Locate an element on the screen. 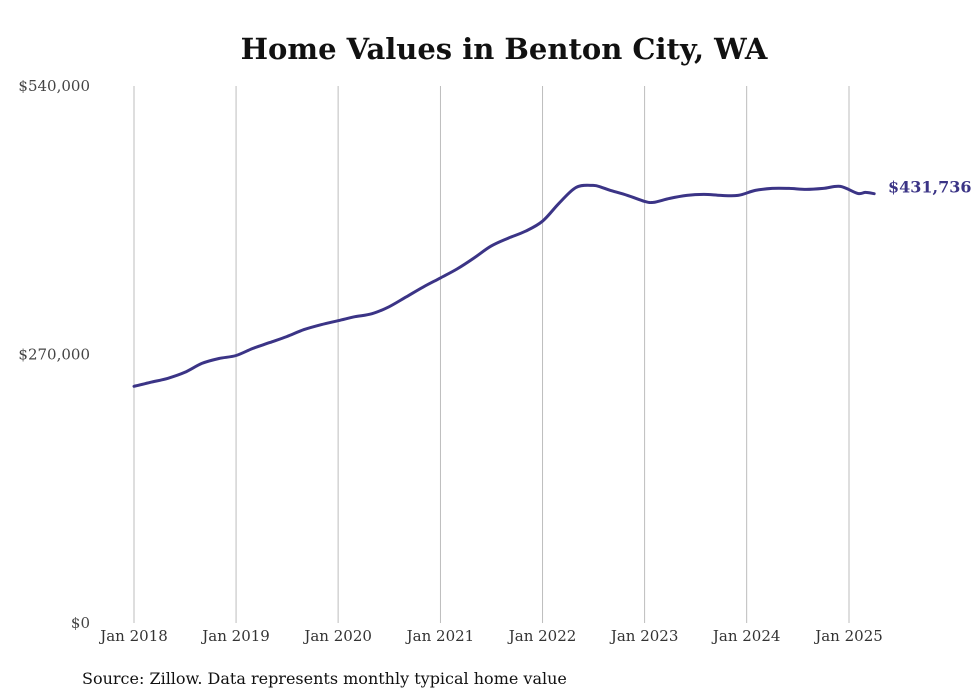 The height and width of the screenshot is (699, 980). x-tick-label: Jan 2022 is located at coordinates (542, 636).